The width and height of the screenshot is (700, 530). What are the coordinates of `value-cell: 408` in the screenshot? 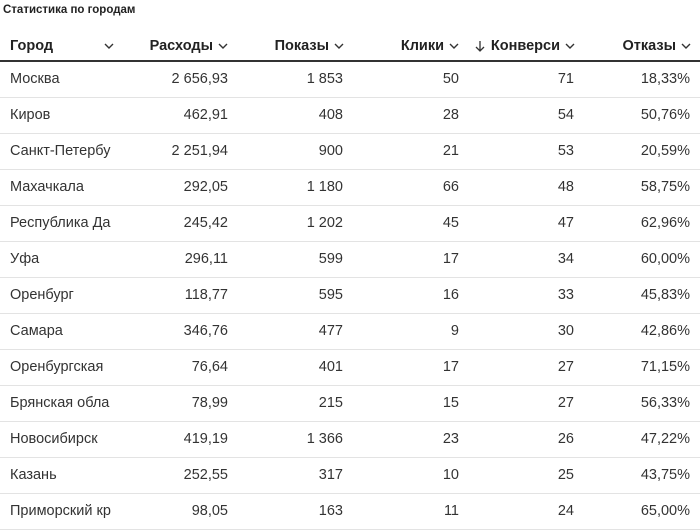 It's located at (330, 115).